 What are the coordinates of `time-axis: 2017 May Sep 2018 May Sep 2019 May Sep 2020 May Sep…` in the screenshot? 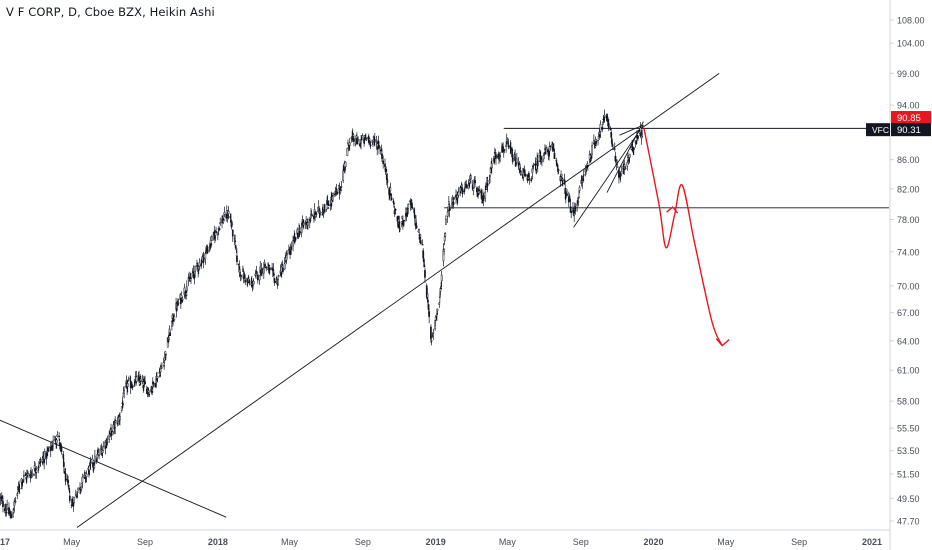 It's located at (445, 538).